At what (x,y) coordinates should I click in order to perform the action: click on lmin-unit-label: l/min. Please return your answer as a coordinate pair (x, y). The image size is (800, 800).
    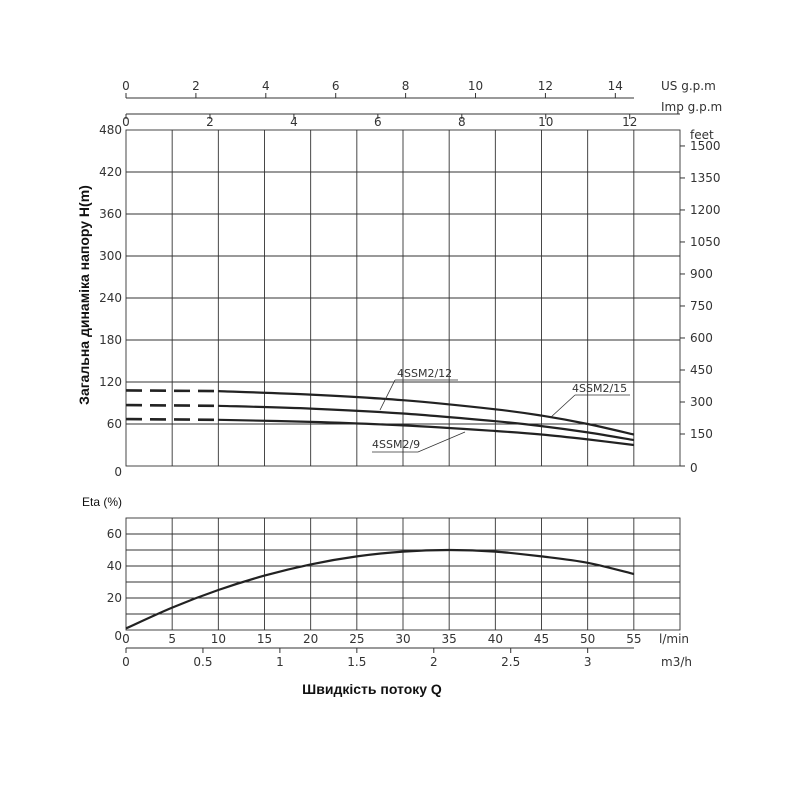
    Looking at the image, I should click on (674, 639).